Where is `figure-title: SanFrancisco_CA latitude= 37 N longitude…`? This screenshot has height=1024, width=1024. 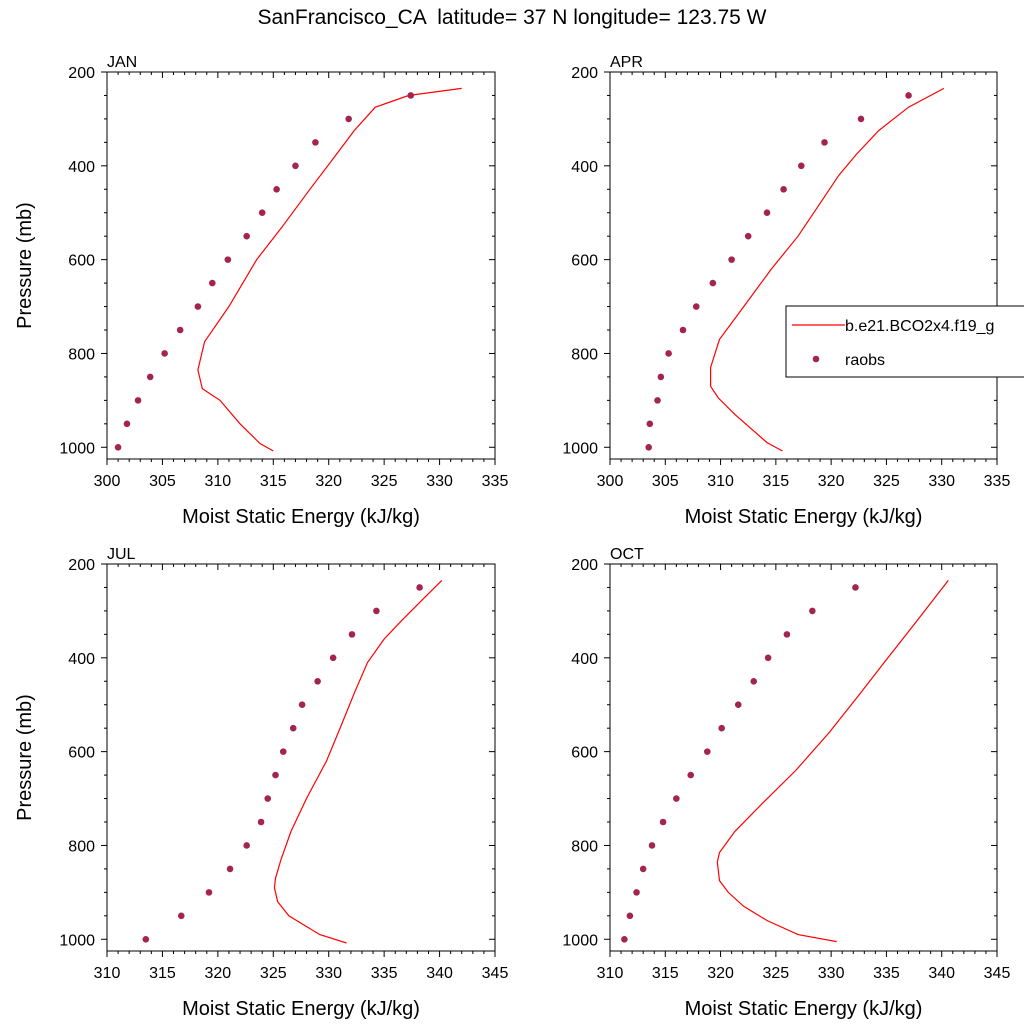
figure-title: SanFrancisco_CA latitude= 37 N longitude… is located at coordinates (512, 17).